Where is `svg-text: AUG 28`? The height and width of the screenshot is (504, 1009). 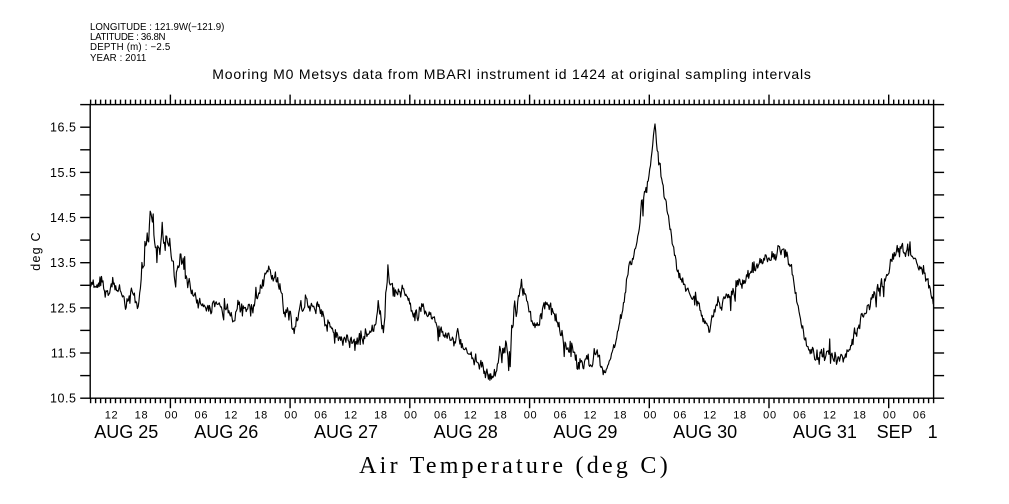 svg-text: AUG 28 is located at coordinates (466, 432).